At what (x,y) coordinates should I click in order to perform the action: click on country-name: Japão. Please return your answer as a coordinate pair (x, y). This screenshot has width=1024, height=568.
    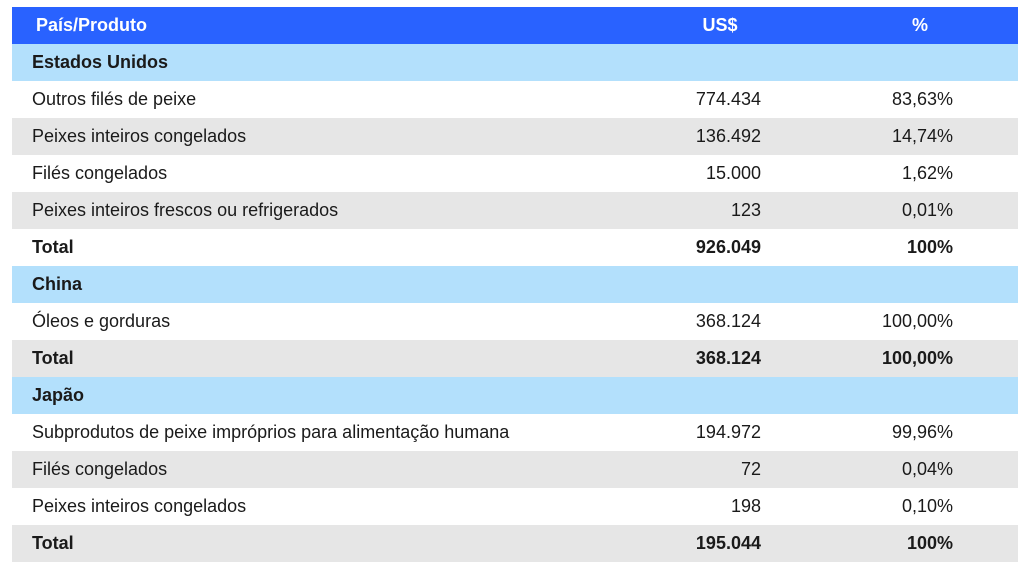
    Looking at the image, I should click on (315, 395).